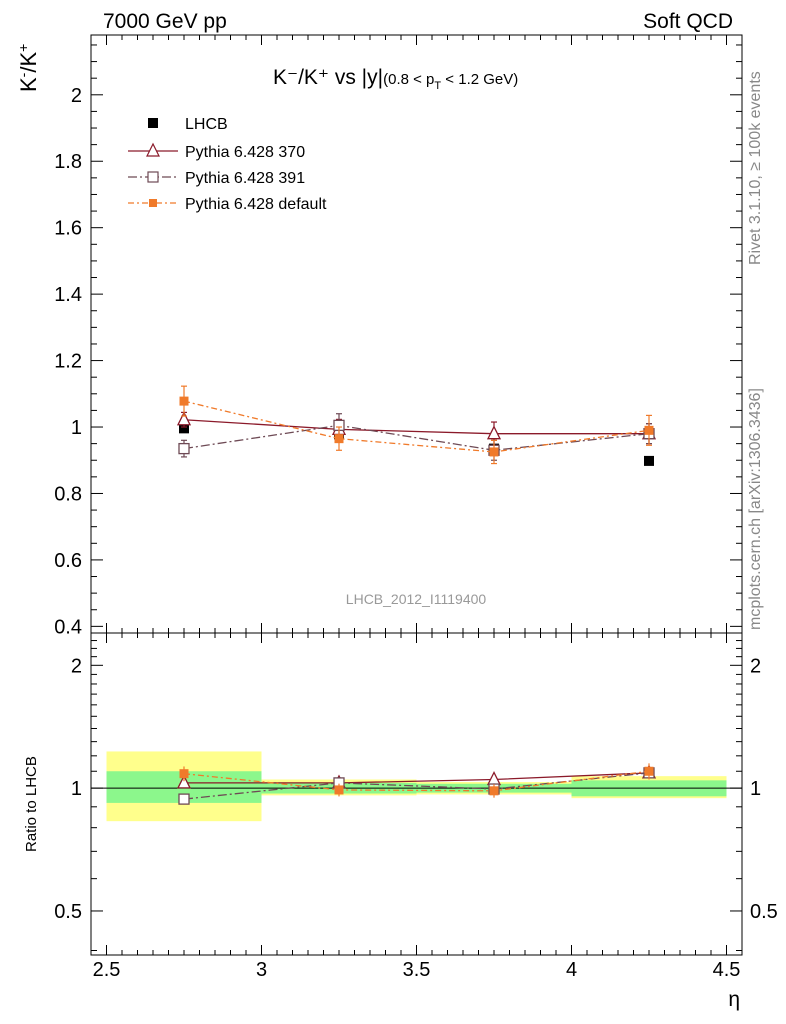  I want to click on y-axis-label: K-/K+, so click(28, 68).